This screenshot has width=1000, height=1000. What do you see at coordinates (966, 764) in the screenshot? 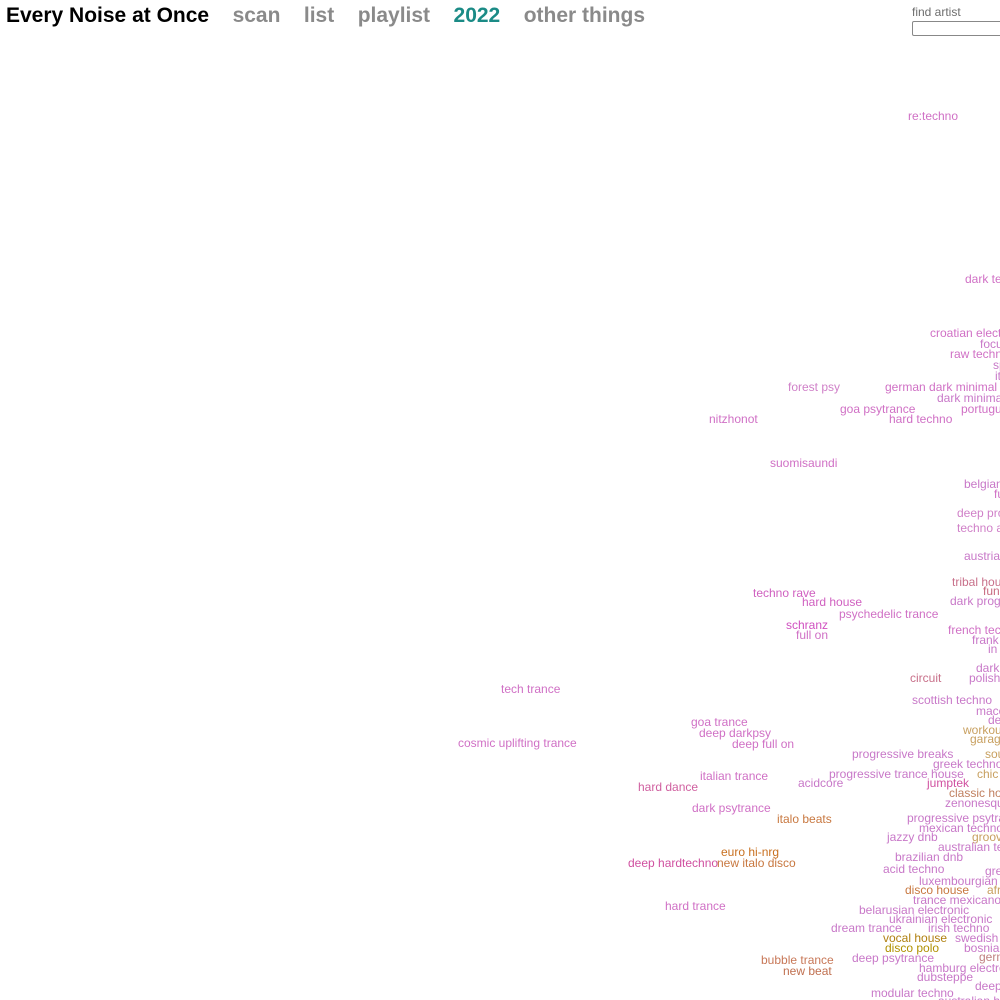
I see `genre-label: greek techno` at bounding box center [966, 764].